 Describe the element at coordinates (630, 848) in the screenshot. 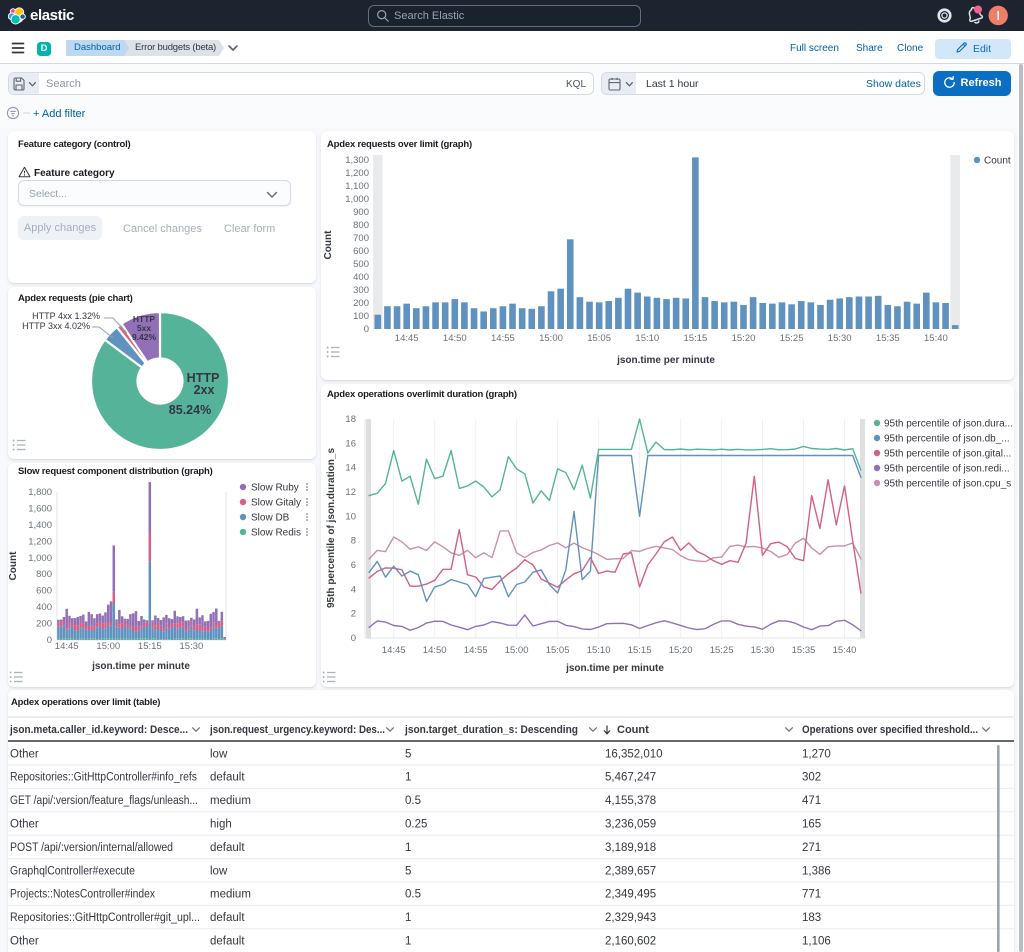

I see `svg-text: 3,189,918` at that location.